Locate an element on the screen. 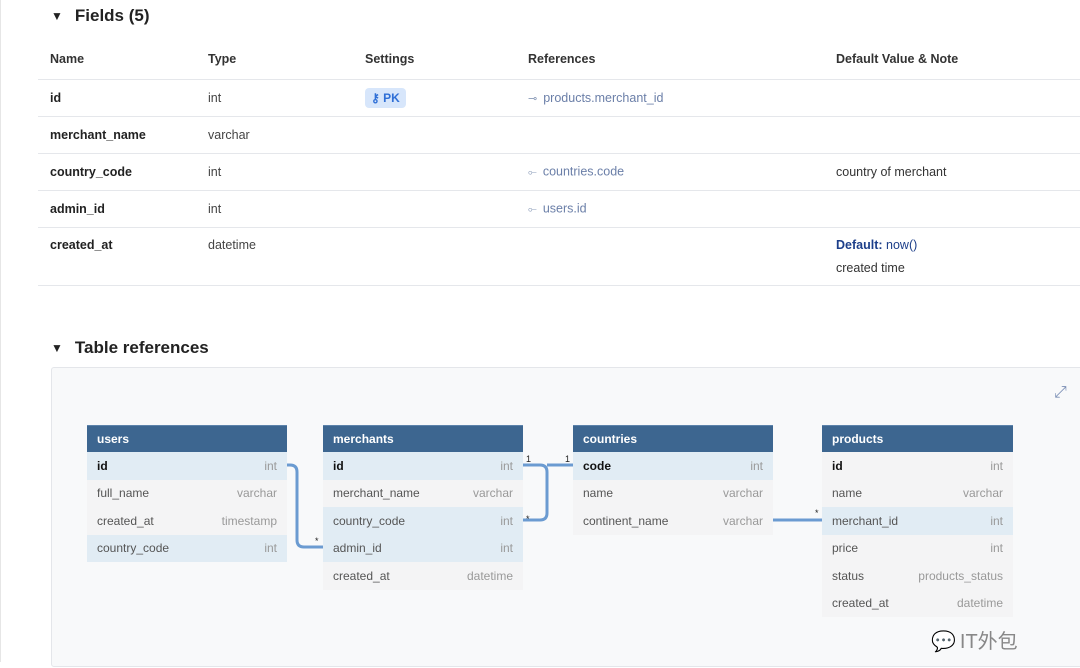 This screenshot has height=668, width=1080. db-table-header: merchants is located at coordinates (423, 438).